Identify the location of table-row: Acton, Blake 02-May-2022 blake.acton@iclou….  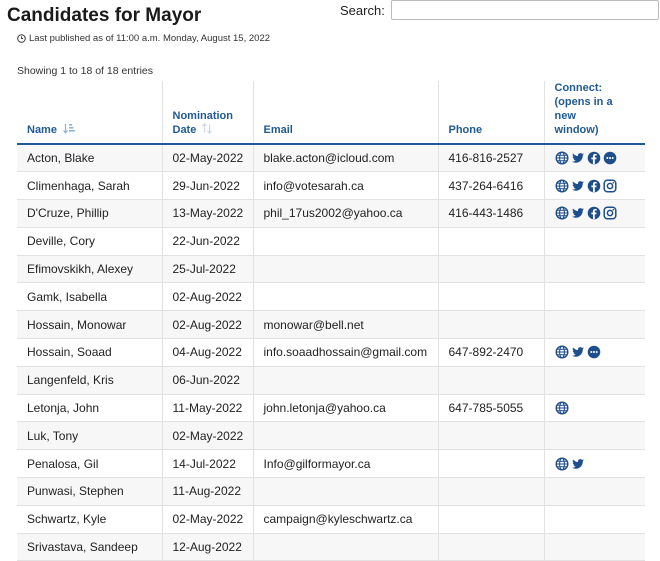
(331, 158).